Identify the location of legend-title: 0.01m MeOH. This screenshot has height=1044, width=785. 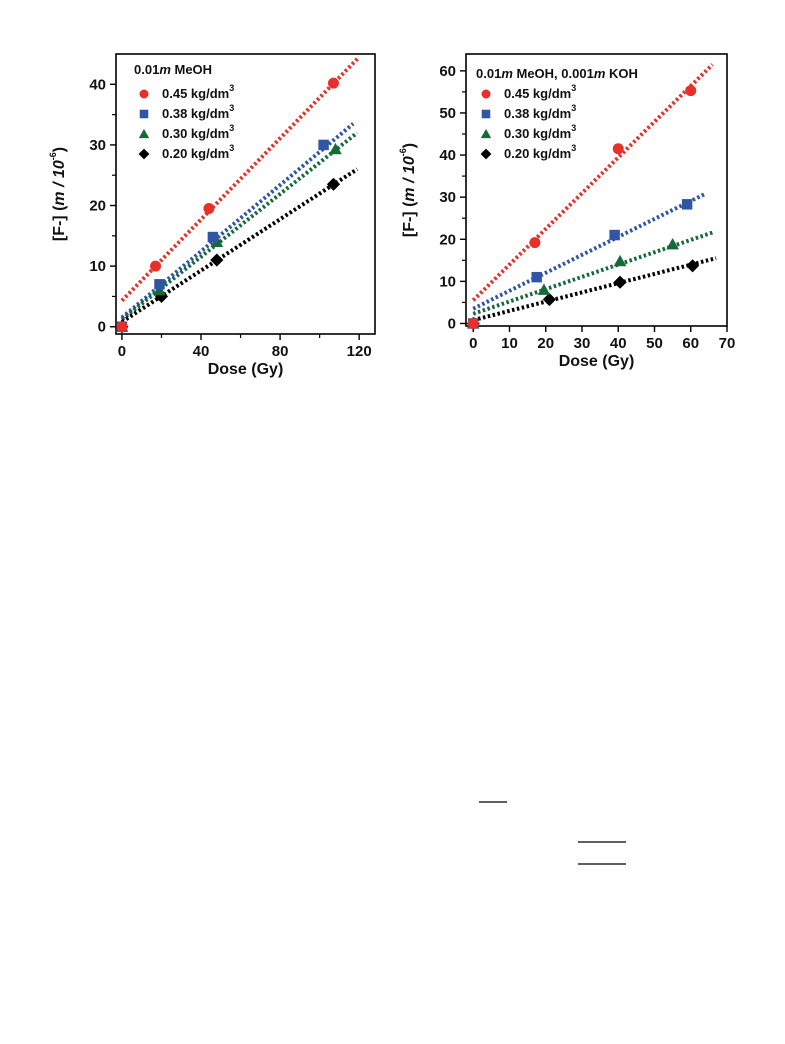
(173, 69).